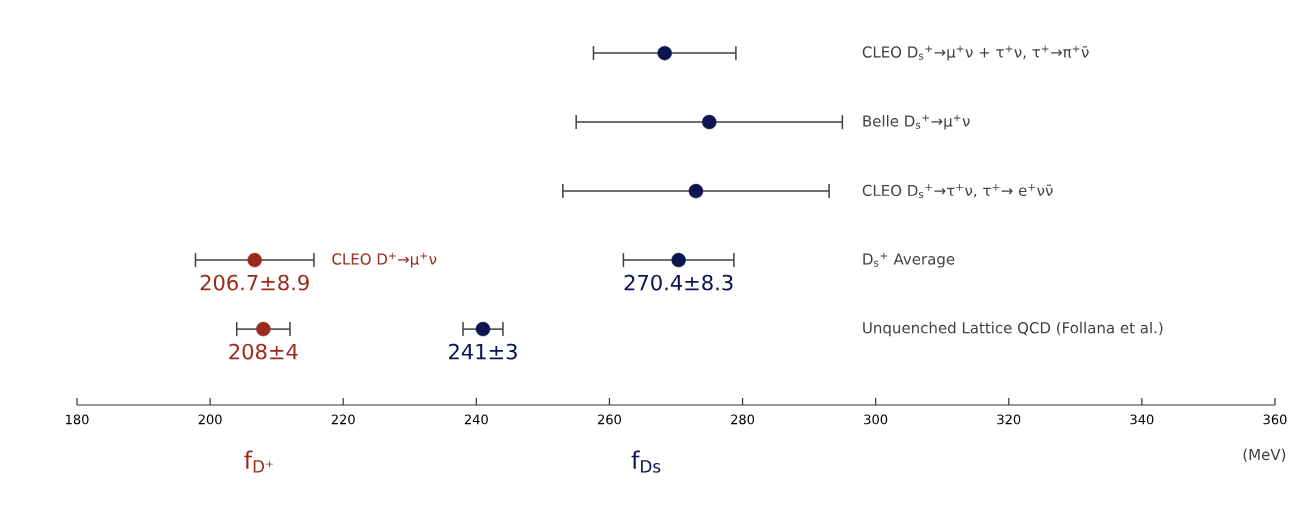 The height and width of the screenshot is (523, 1299). Describe the element at coordinates (909, 260) in the screenshot. I see `y-tick-label: D$_{s}$$^{+}$ Average` at that location.